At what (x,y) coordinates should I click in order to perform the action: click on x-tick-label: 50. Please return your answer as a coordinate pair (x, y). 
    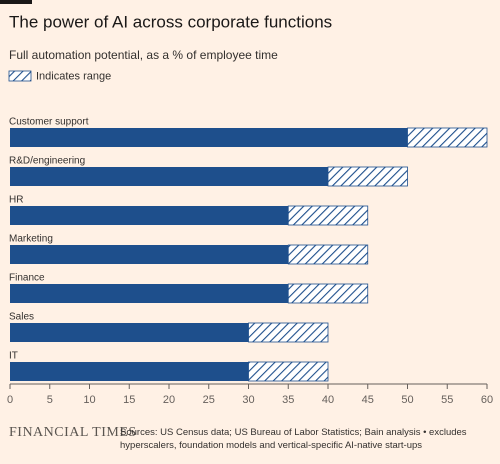
    Looking at the image, I should click on (407, 400).